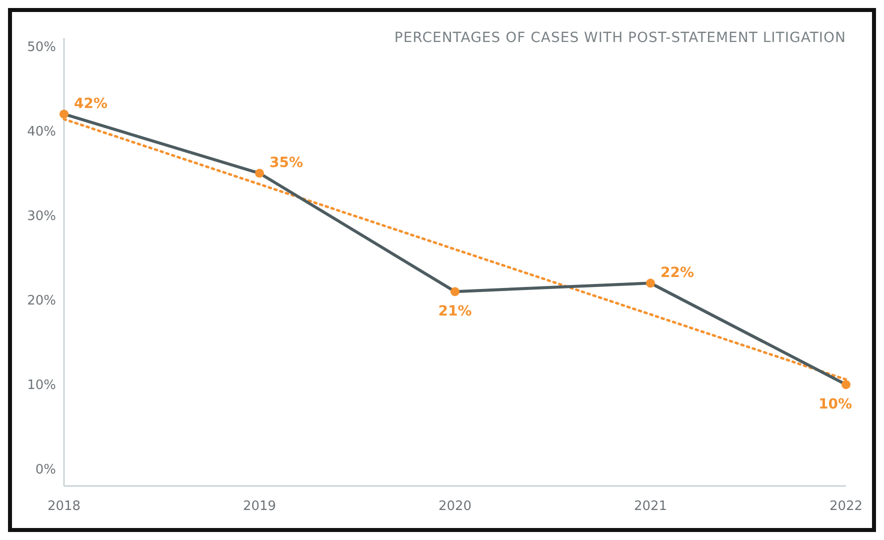 The height and width of the screenshot is (540, 884). Describe the element at coordinates (41, 132) in the screenshot. I see `y-tick-label: 40%` at that location.